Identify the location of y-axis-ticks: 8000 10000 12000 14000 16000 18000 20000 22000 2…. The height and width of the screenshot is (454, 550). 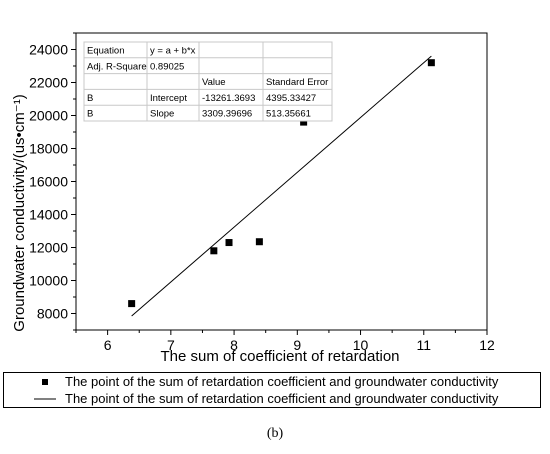
(52, 181).